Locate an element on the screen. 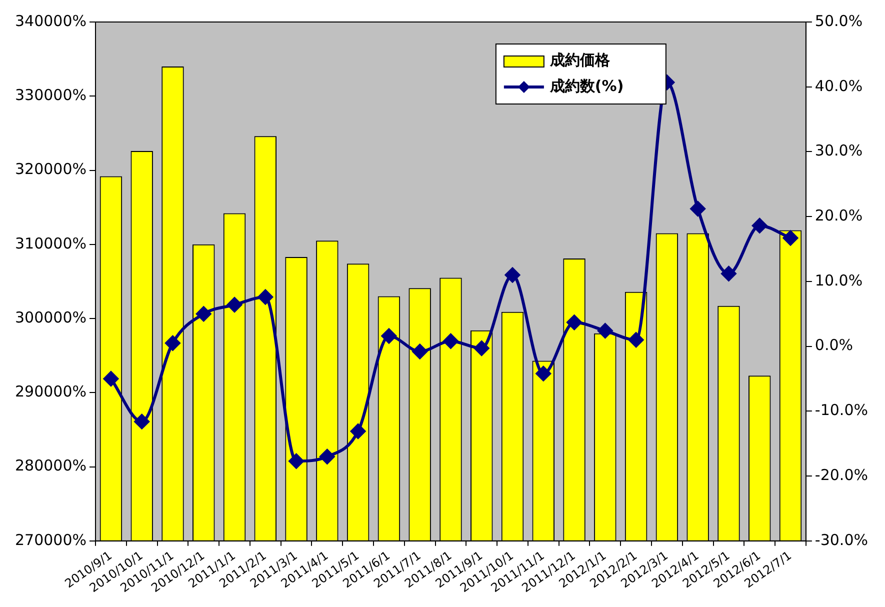  y2-tick-label: 10.0% is located at coordinates (838, 280).